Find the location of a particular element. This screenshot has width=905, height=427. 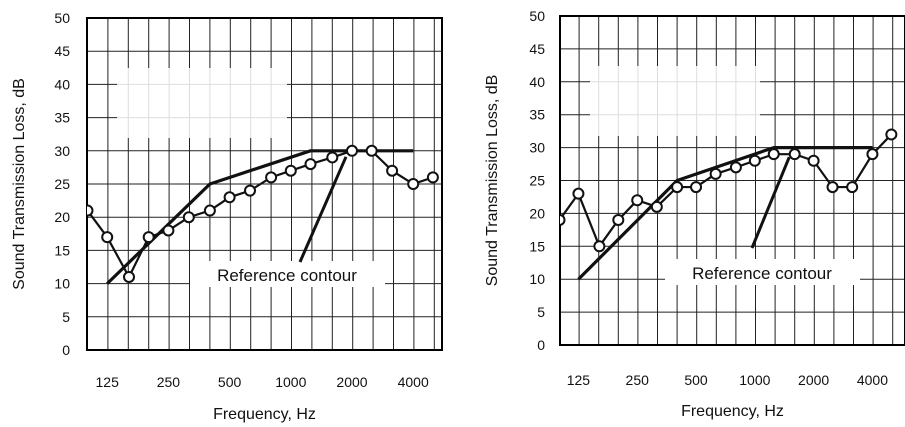

reference-contour-line is located at coordinates (725, 213).